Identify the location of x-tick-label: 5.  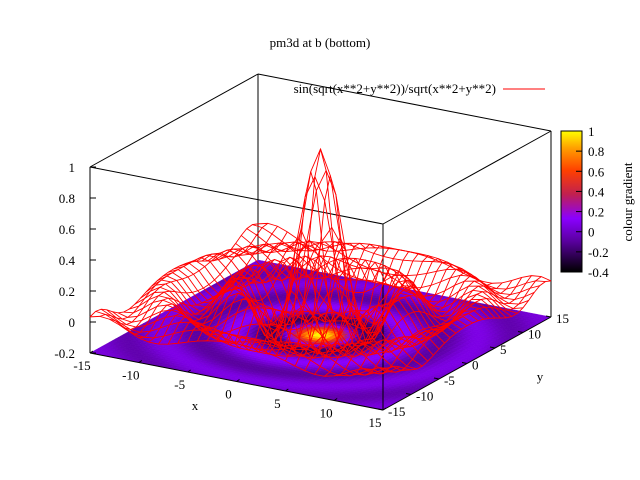
(277, 403).